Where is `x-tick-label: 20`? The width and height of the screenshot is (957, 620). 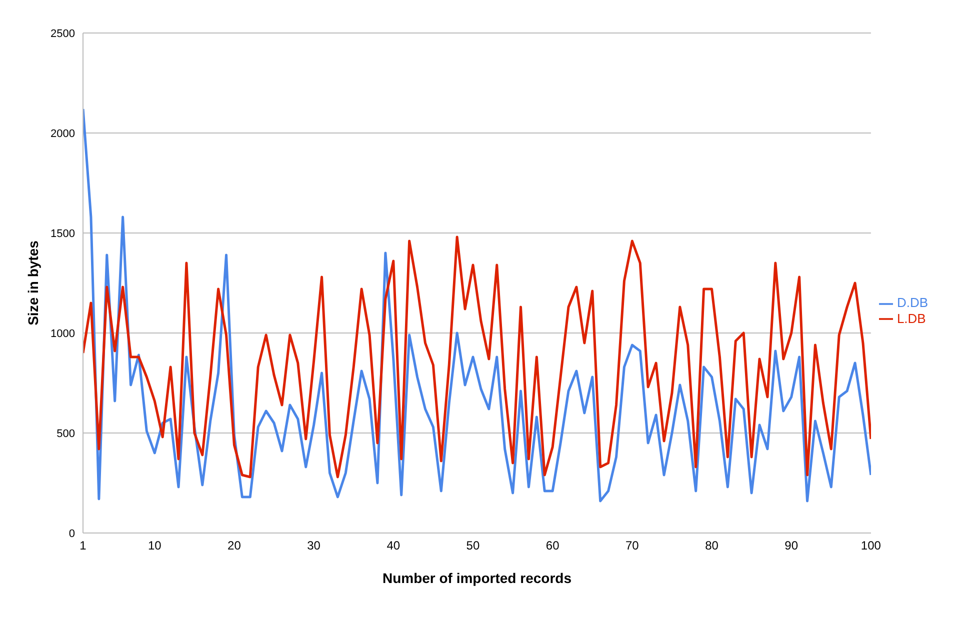 x-tick-label: 20 is located at coordinates (235, 545).